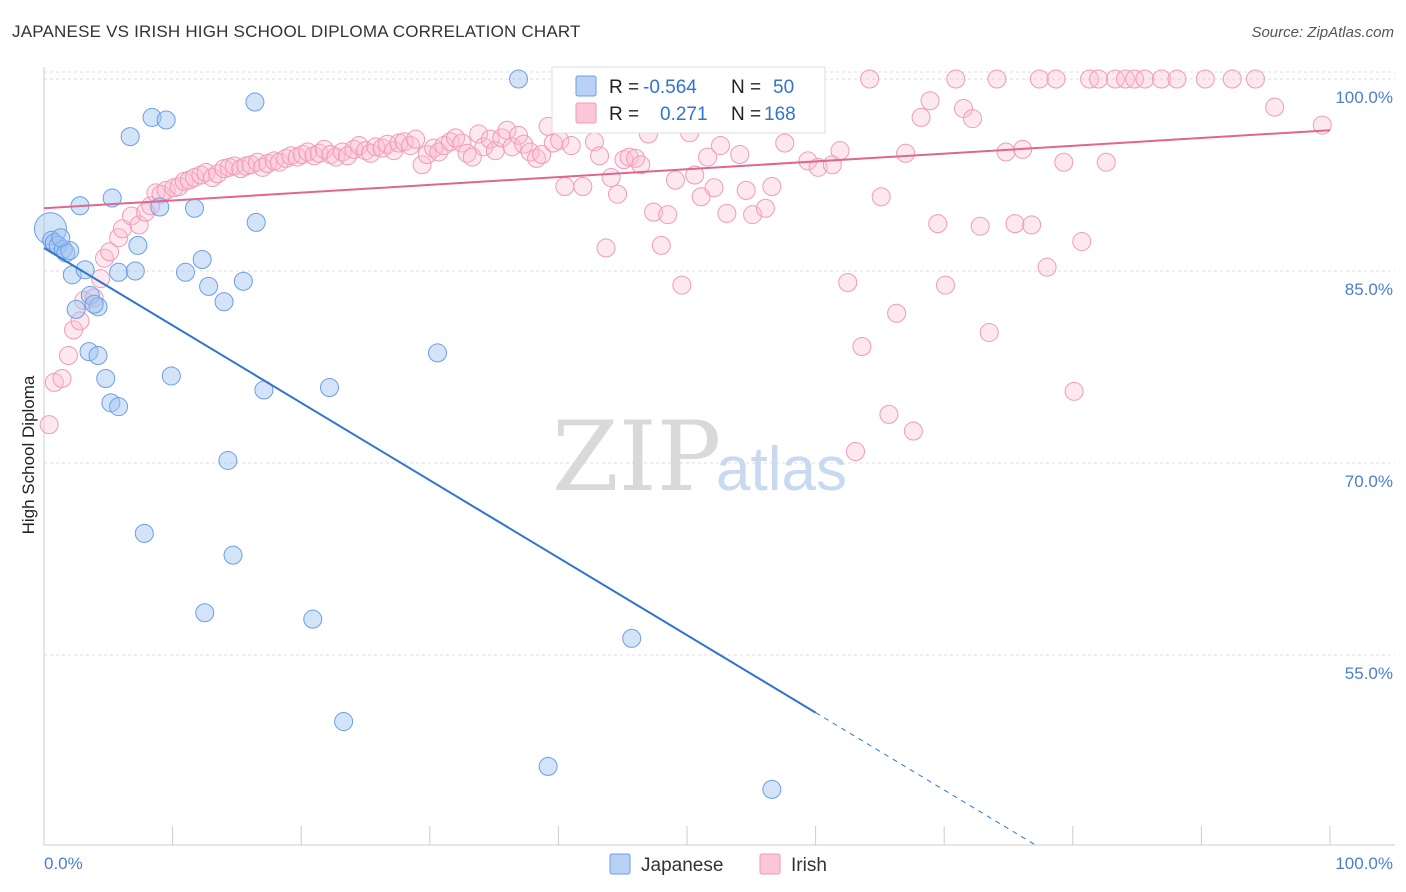  What do you see at coordinates (687, 169) in the screenshot?
I see `irish-trend-line` at bounding box center [687, 169].